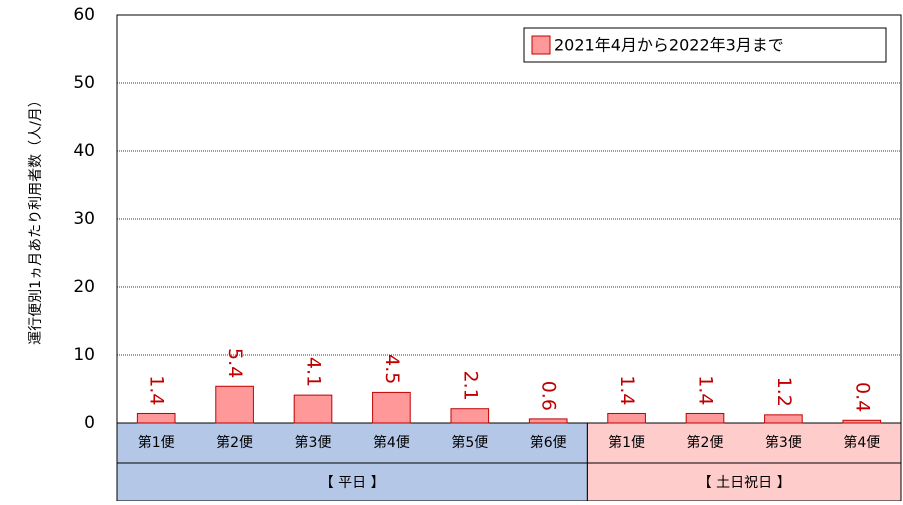 This screenshot has width=903, height=505. Describe the element at coordinates (84, 287) in the screenshot. I see `y-tick-label: 20` at that location.